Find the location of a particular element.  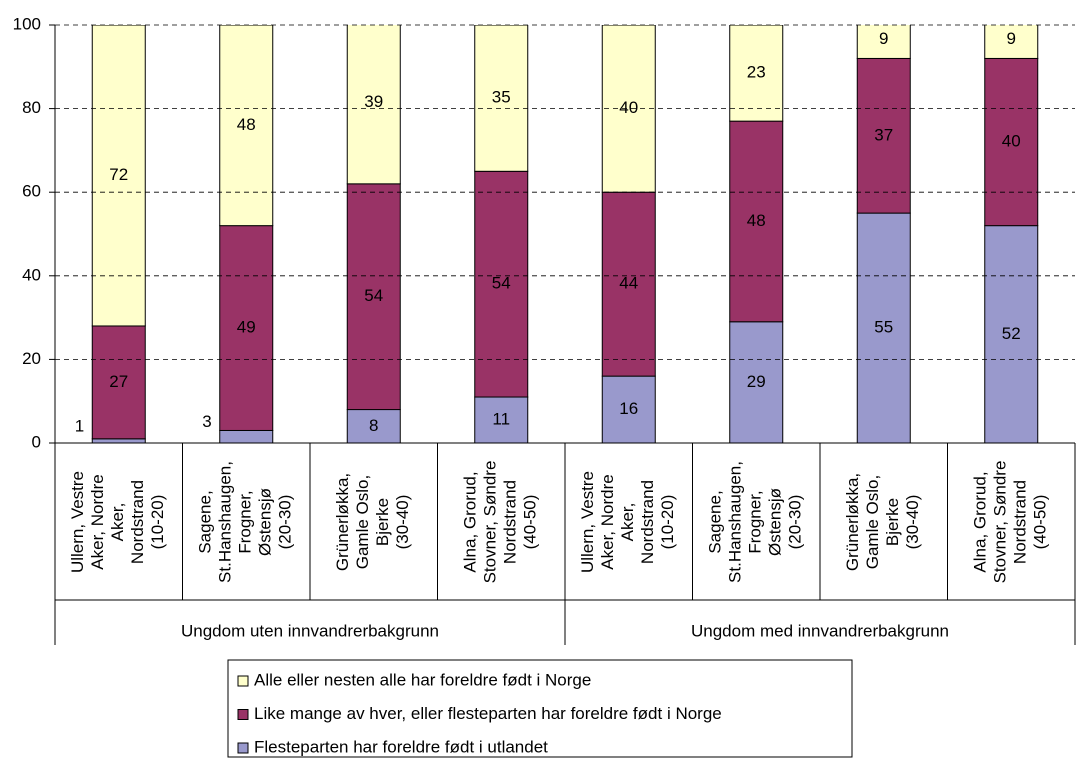

group-label: Ungdom uten innvandrerbakgrunn is located at coordinates (310, 630).